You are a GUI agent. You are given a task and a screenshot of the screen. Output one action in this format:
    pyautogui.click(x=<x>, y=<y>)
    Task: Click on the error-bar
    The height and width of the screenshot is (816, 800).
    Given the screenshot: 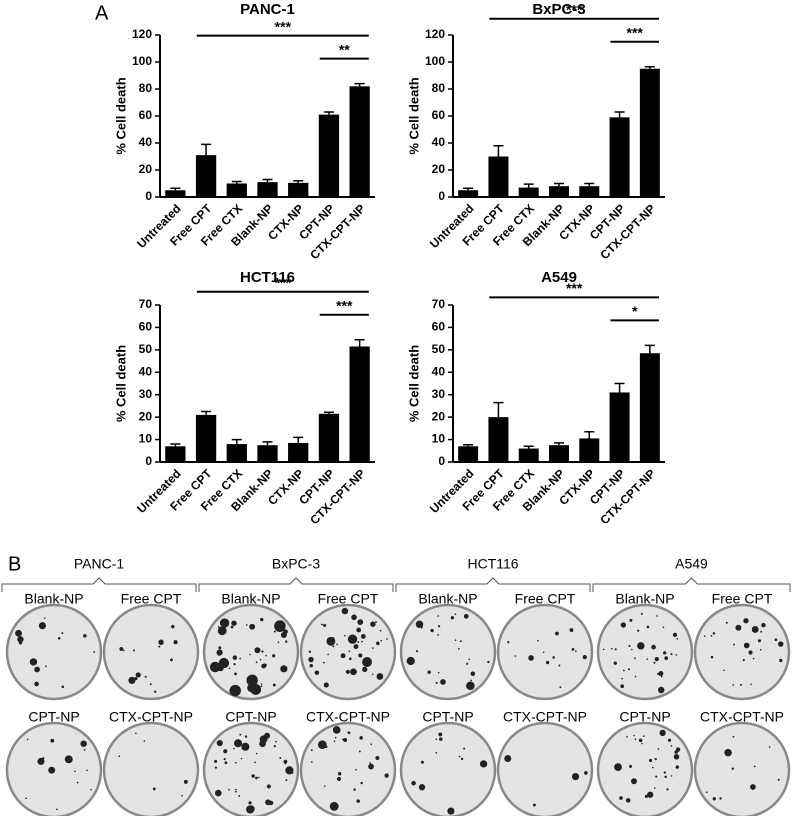 What is the action you would take?
    pyautogui.click(x=468, y=445)
    